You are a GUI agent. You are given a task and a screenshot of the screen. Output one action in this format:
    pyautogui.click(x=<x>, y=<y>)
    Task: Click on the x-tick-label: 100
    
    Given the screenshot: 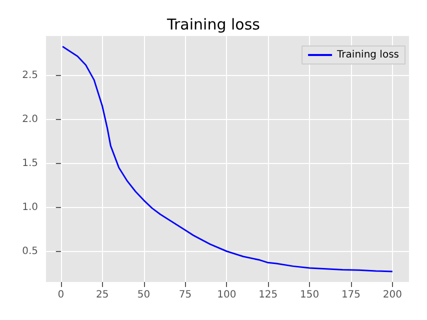 What is the action you would take?
    pyautogui.click(x=226, y=295)
    